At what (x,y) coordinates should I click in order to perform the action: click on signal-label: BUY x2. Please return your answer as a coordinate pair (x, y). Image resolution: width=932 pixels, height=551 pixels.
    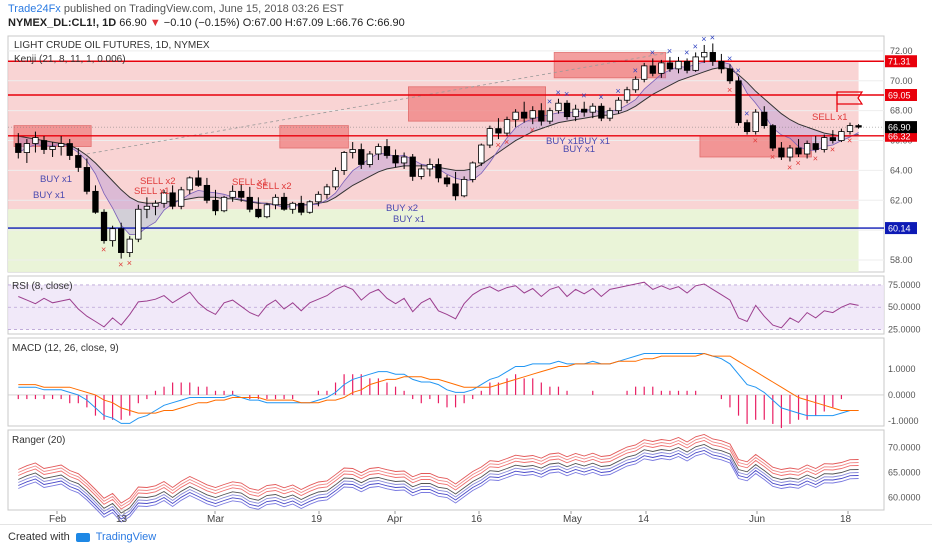
    Looking at the image, I should click on (402, 208).